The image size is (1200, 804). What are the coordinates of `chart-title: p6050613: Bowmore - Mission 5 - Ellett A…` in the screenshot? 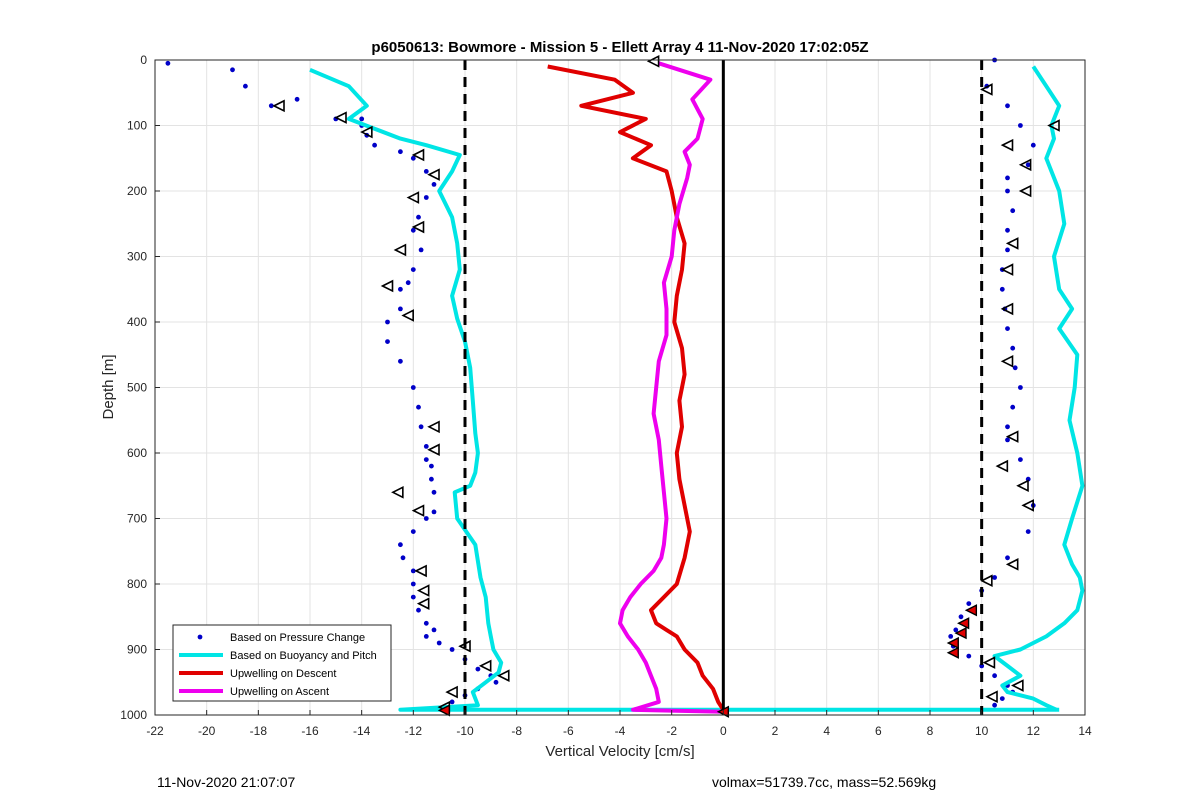 It's located at (619, 47).